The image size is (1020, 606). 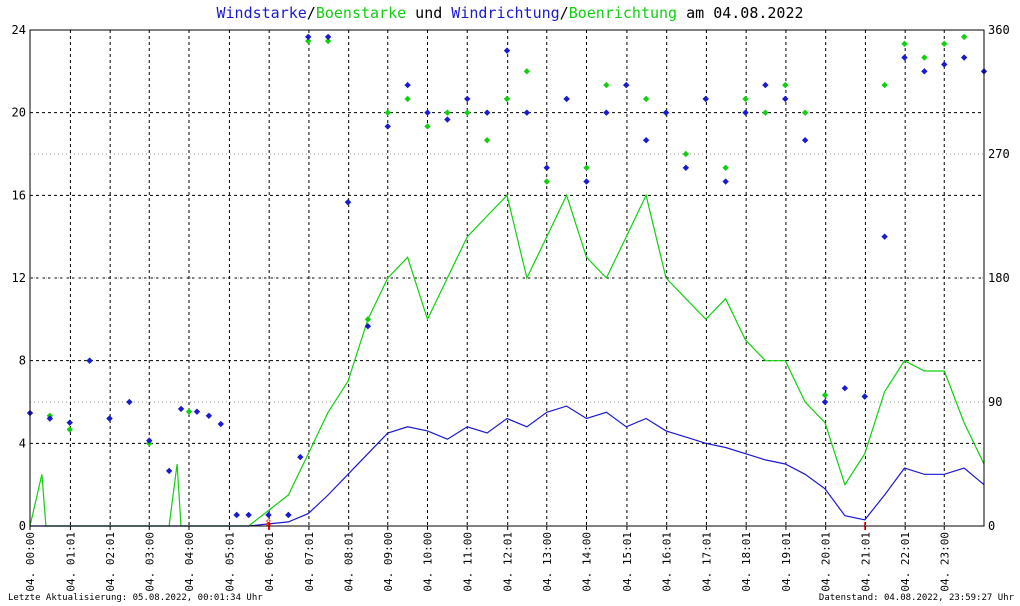 What do you see at coordinates (740, 13) in the screenshot?
I see `title-date: am 04.08.2022` at bounding box center [740, 13].